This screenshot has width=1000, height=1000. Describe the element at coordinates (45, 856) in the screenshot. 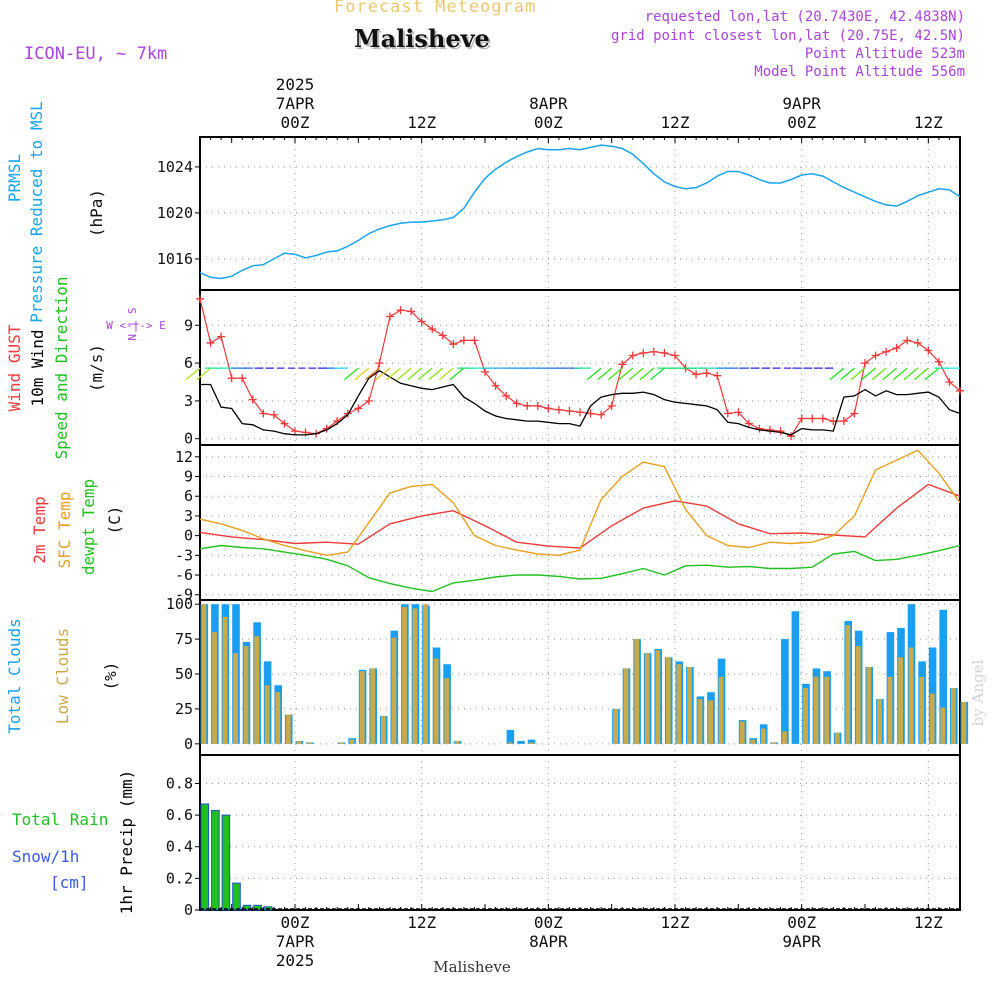

I see `snow-label: Snow/1h` at that location.